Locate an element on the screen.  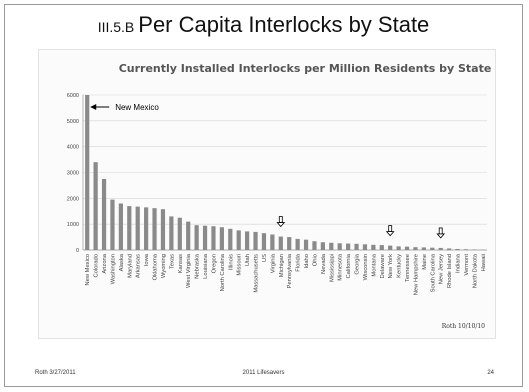
x-tick-label: Colorado is located at coordinates (97, 266).